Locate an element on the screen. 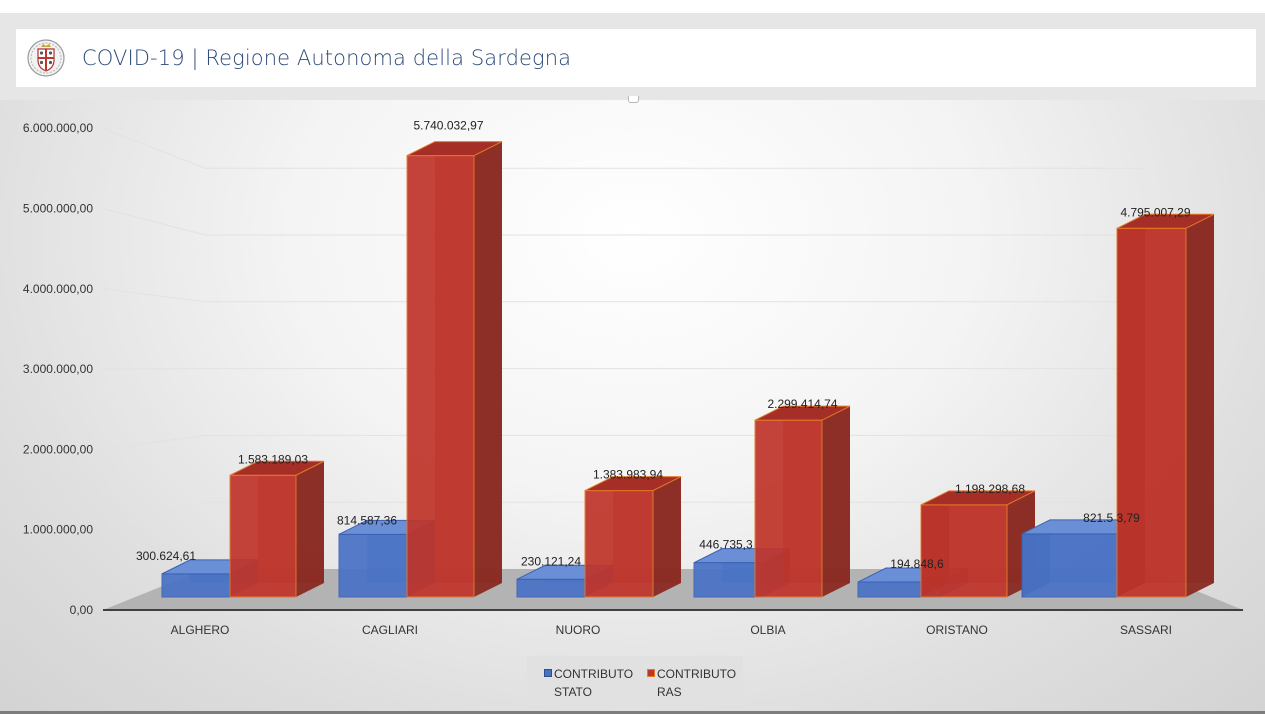 The image size is (1265, 714). x-category-label: ORISTANO is located at coordinates (957, 630).